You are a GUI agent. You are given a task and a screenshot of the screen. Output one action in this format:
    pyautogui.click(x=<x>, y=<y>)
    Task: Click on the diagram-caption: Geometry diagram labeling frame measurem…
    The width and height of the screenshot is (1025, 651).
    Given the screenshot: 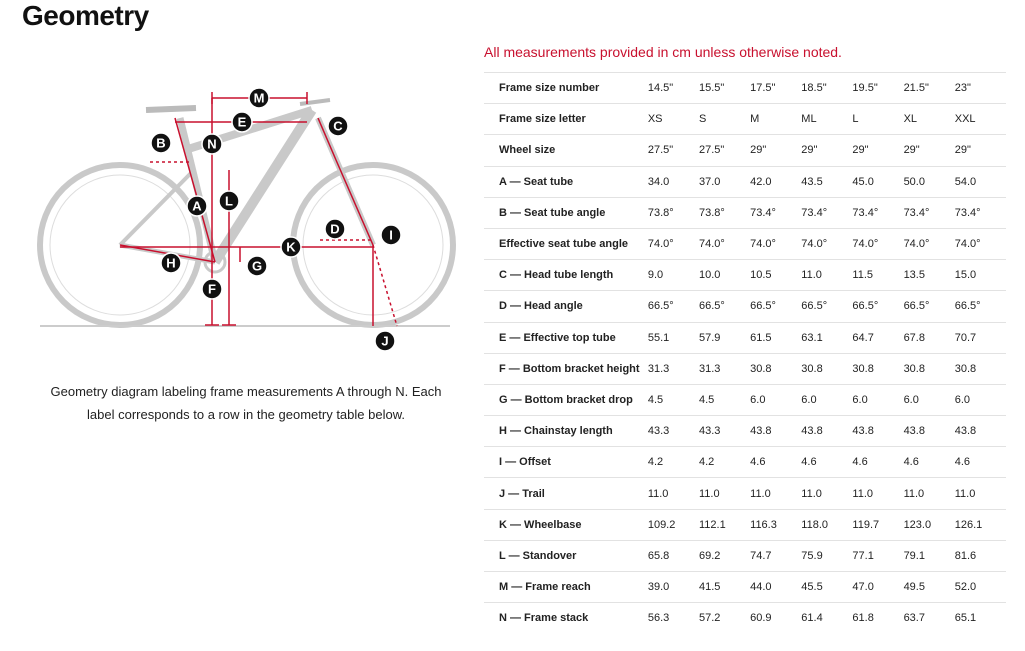 What is the action you would take?
    pyautogui.click(x=246, y=403)
    